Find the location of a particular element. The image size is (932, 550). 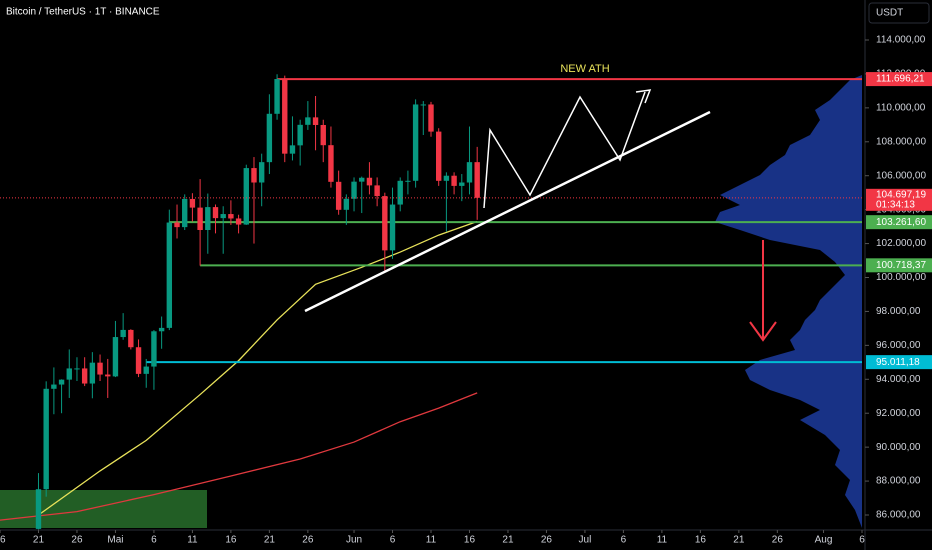

y-tick-label: 114.000,00 is located at coordinates (901, 40).